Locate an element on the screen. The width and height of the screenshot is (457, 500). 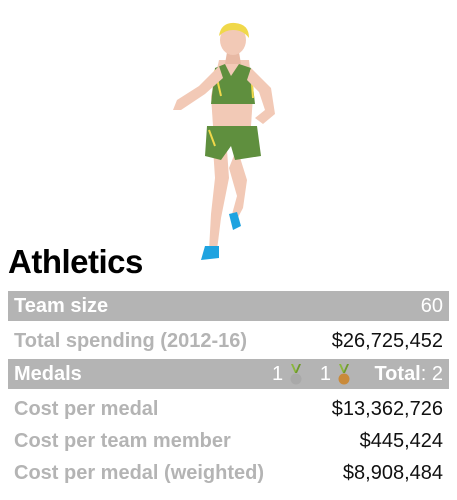
page-title: Athletics is located at coordinates (75, 261).